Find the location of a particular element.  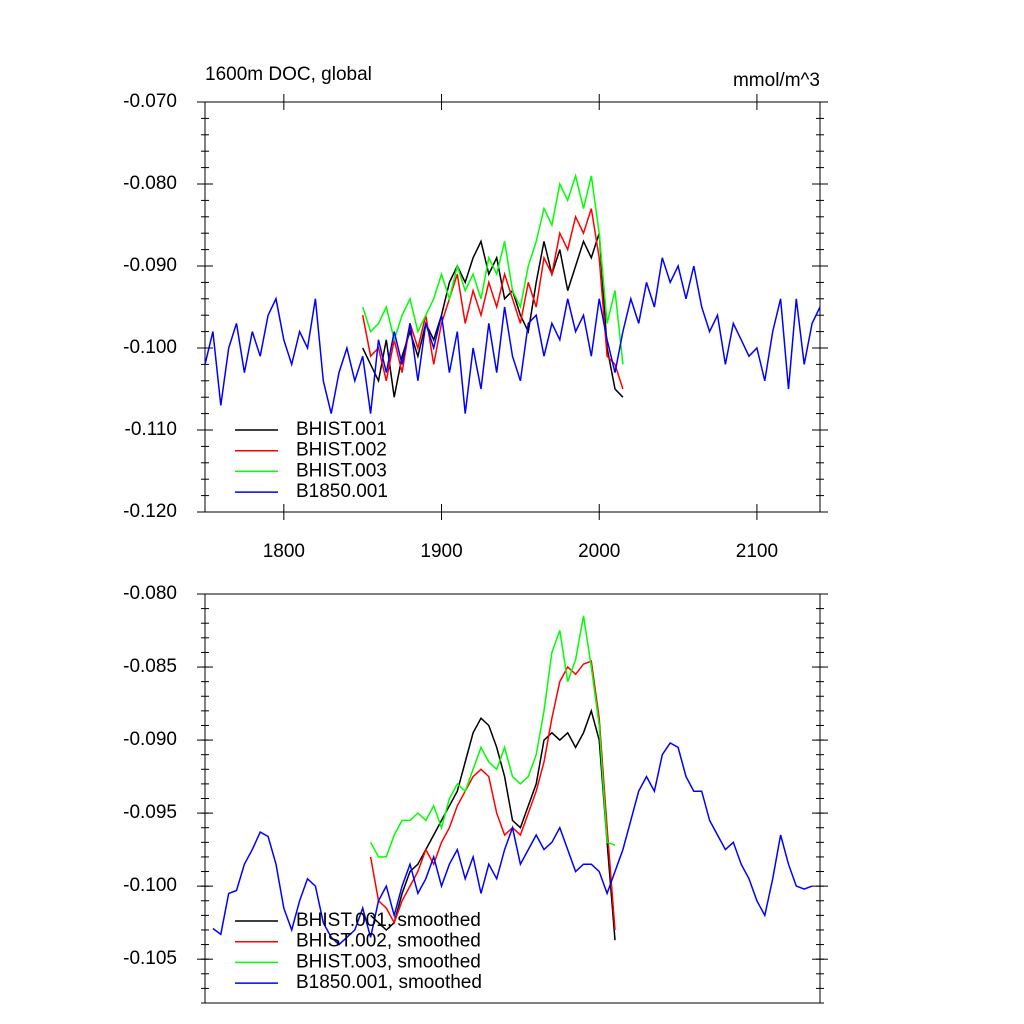

y-tick-label: -0.085 is located at coordinates (150, 666).